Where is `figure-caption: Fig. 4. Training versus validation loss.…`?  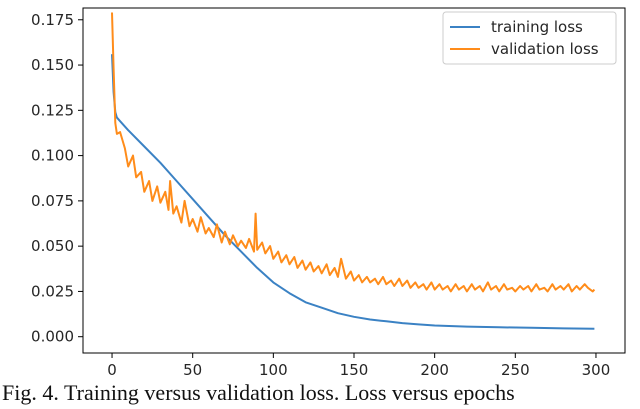
figure-caption: Fig. 4. Training versus validation loss.… is located at coordinates (258, 392).